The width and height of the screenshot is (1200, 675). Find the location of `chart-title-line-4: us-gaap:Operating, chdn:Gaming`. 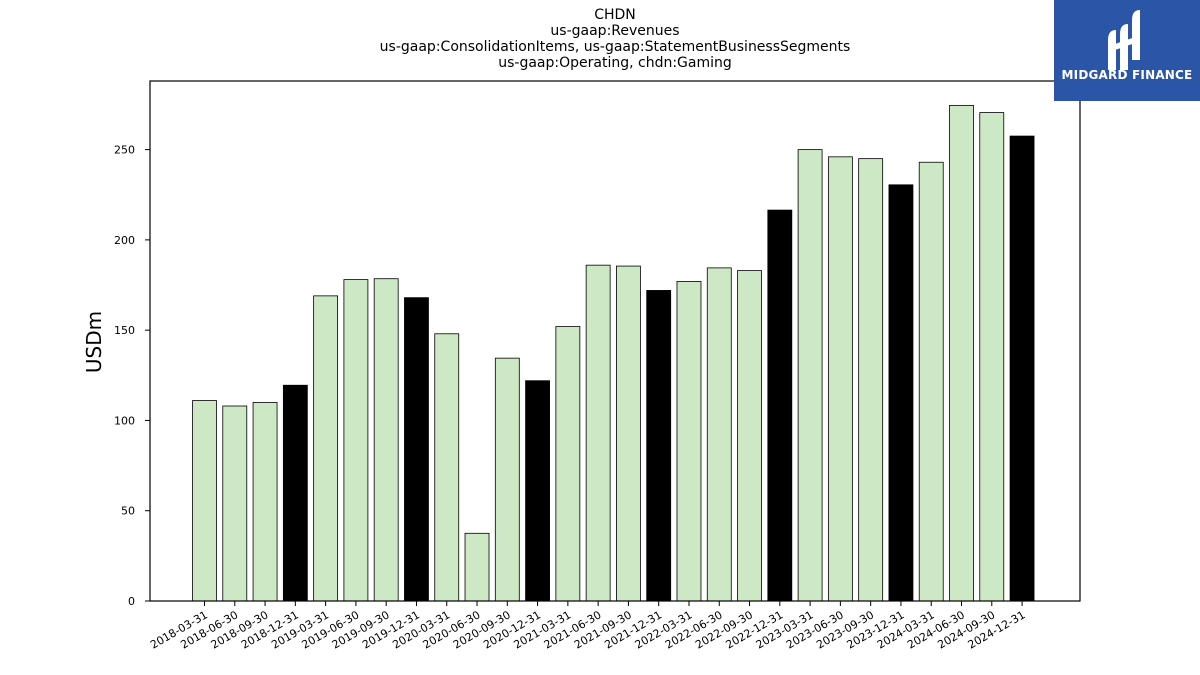

chart-title-line-4: us-gaap:Operating, chdn:Gaming is located at coordinates (615, 63).